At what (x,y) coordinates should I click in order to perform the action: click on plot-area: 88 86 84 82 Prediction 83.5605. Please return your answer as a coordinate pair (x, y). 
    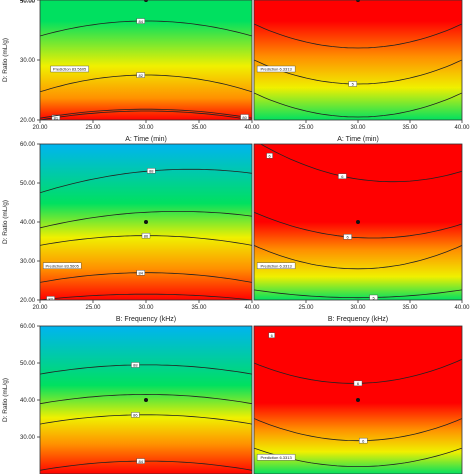
    Looking at the image, I should click on (146, 222).